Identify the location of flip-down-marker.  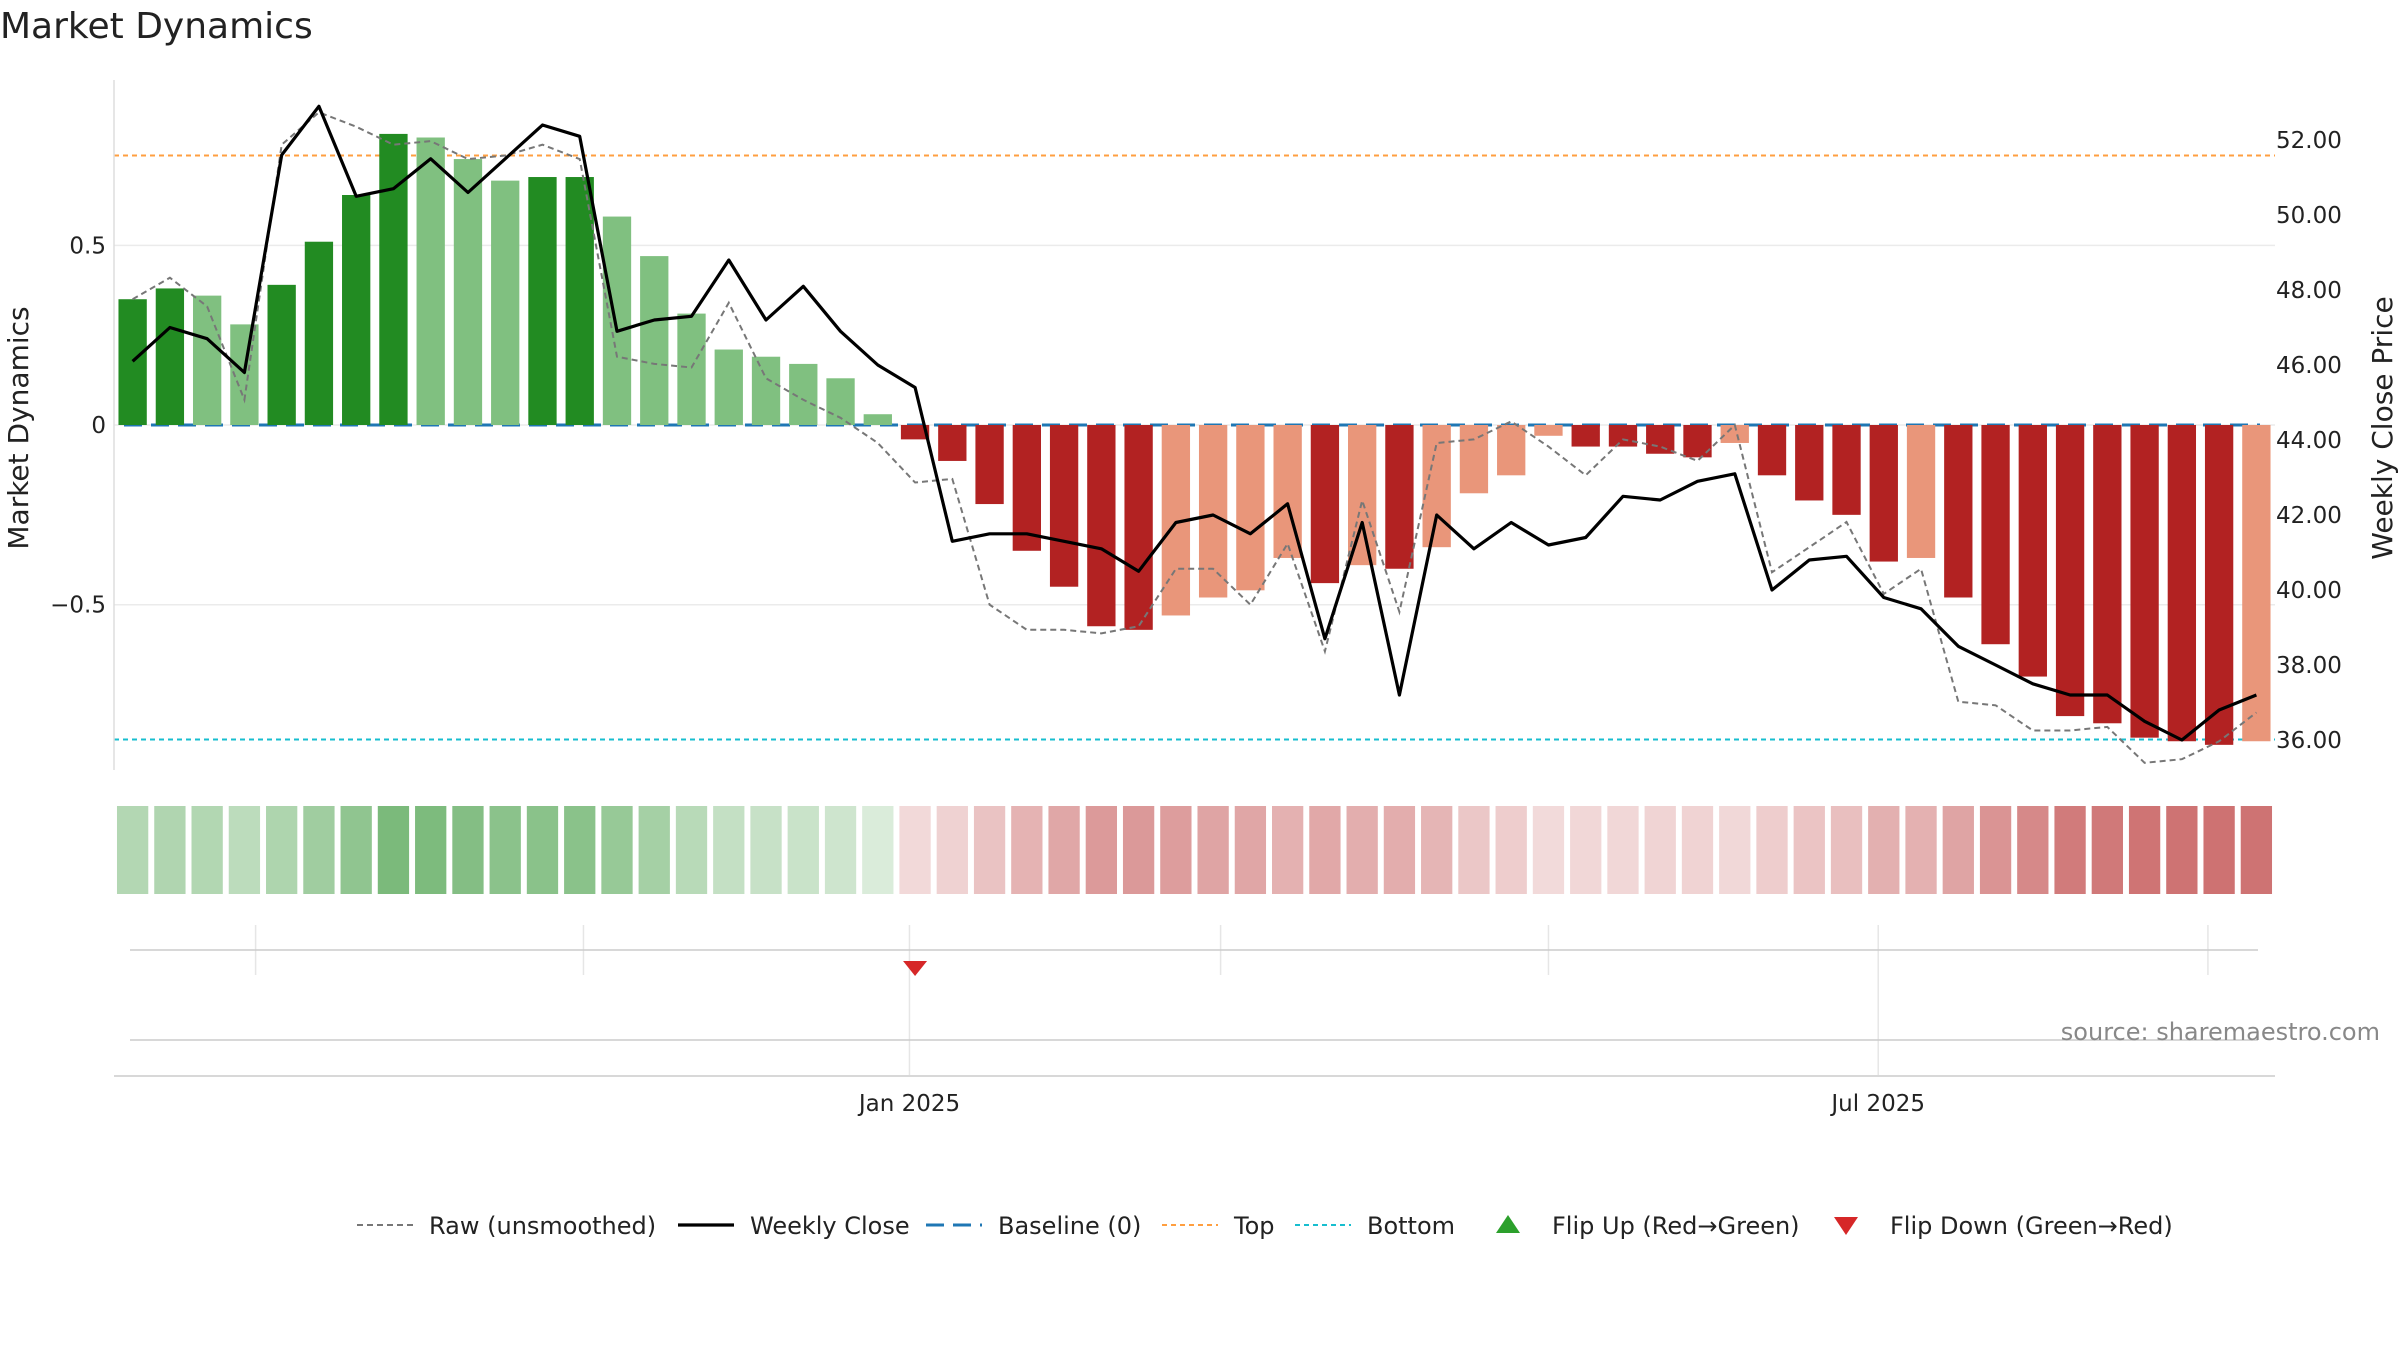
(915, 968).